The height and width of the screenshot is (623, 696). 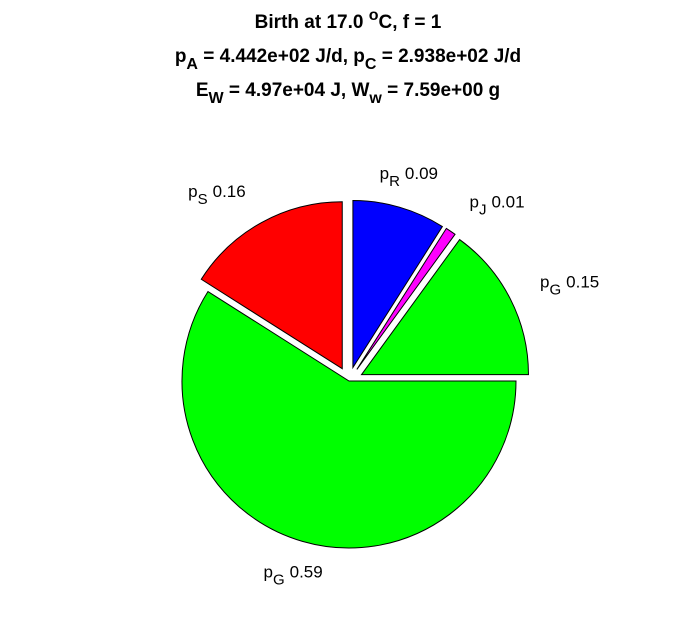 What do you see at coordinates (371, 64) in the screenshot?
I see `title-text: C` at bounding box center [371, 64].